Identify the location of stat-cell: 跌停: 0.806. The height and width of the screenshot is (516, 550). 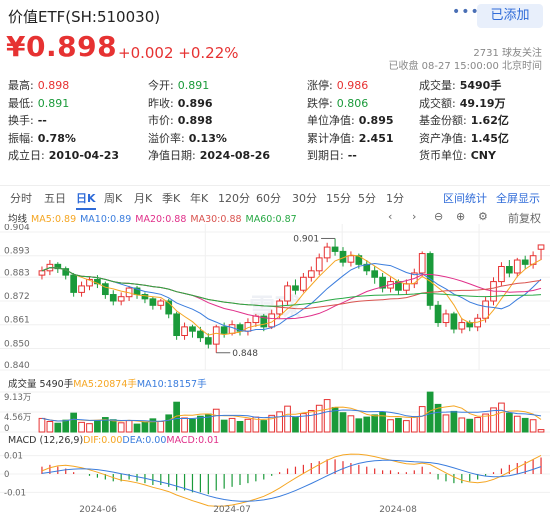
(337, 103).